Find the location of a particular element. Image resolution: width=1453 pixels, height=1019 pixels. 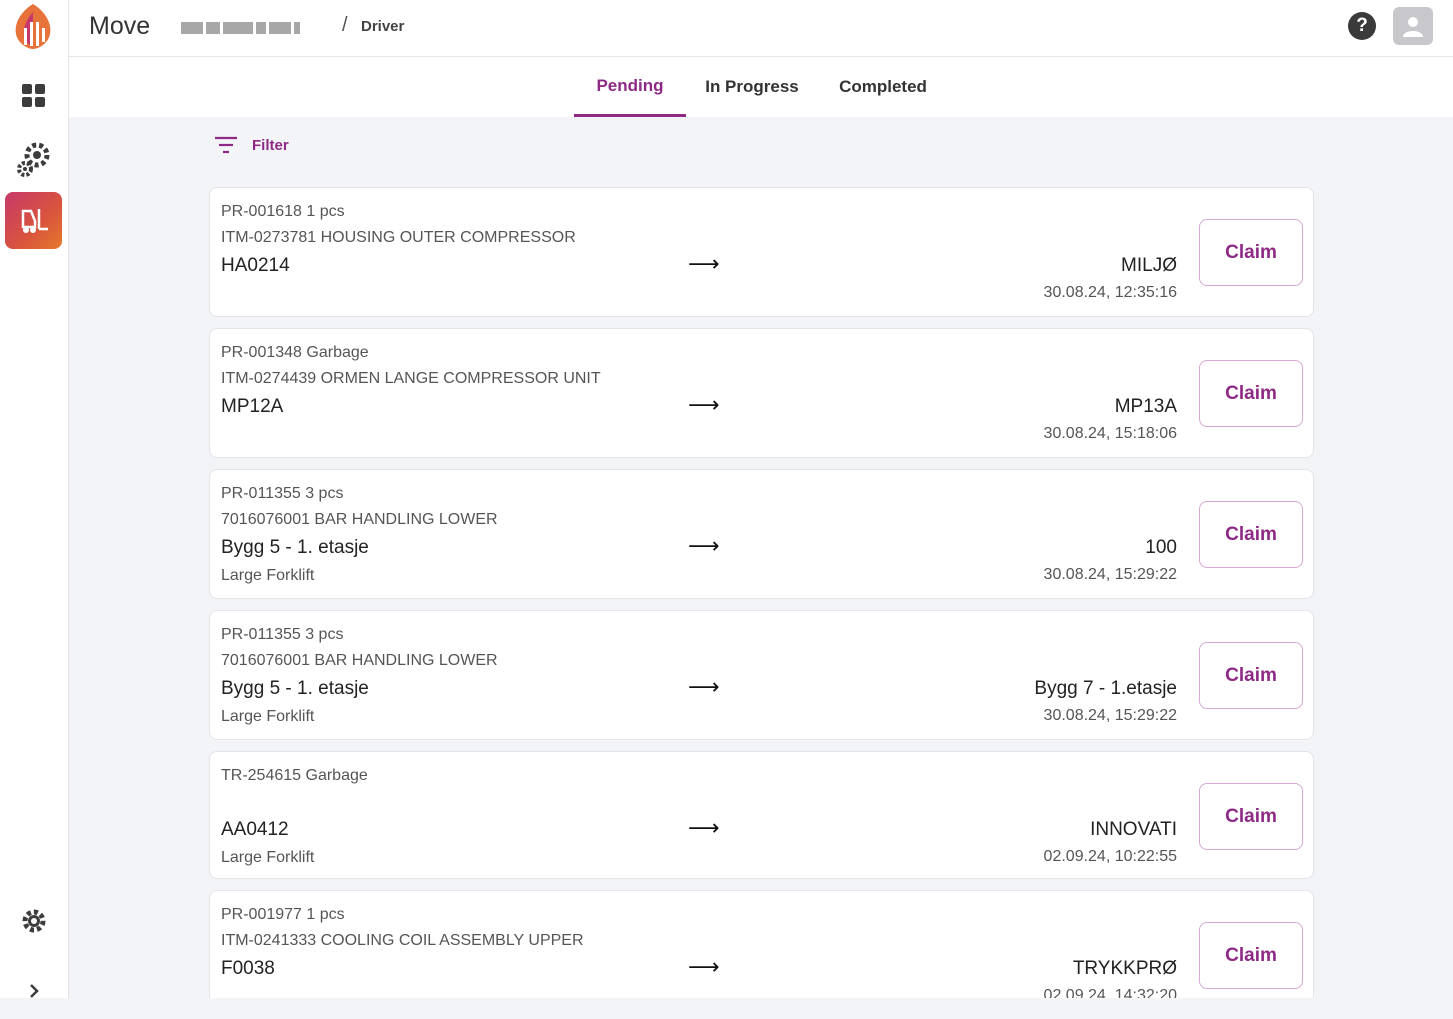

task-from-location: AA0412 is located at coordinates (255, 829).